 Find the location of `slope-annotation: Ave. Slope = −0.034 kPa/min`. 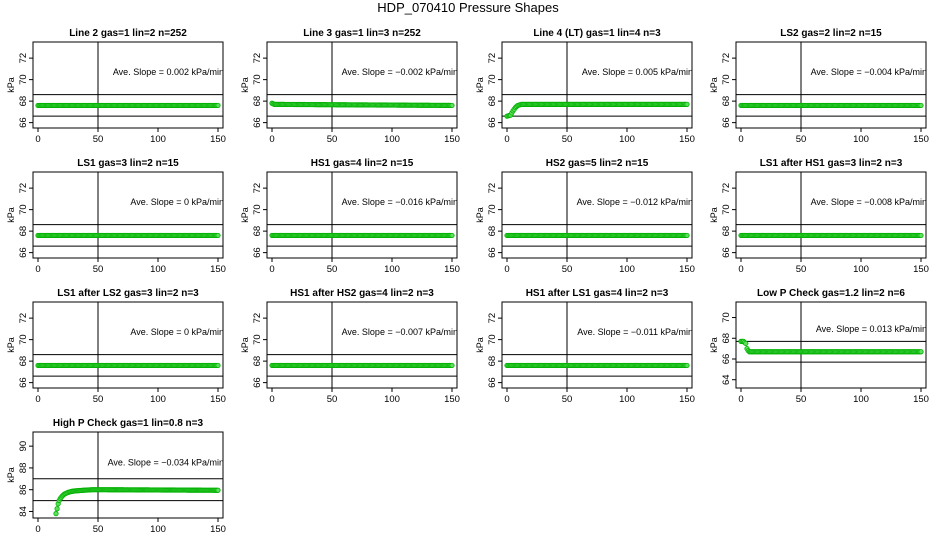

slope-annotation: Ave. Slope = −0.034 kPa/min is located at coordinates (166, 462).